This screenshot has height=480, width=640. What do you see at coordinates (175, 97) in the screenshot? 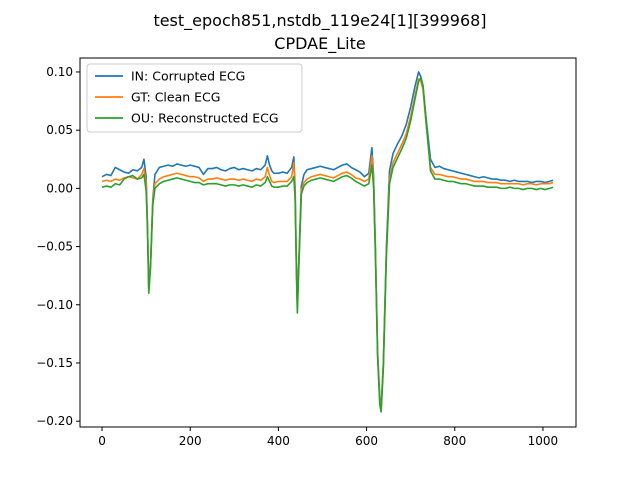
I see `legend-label-2: GT: Clean ECG` at bounding box center [175, 97].